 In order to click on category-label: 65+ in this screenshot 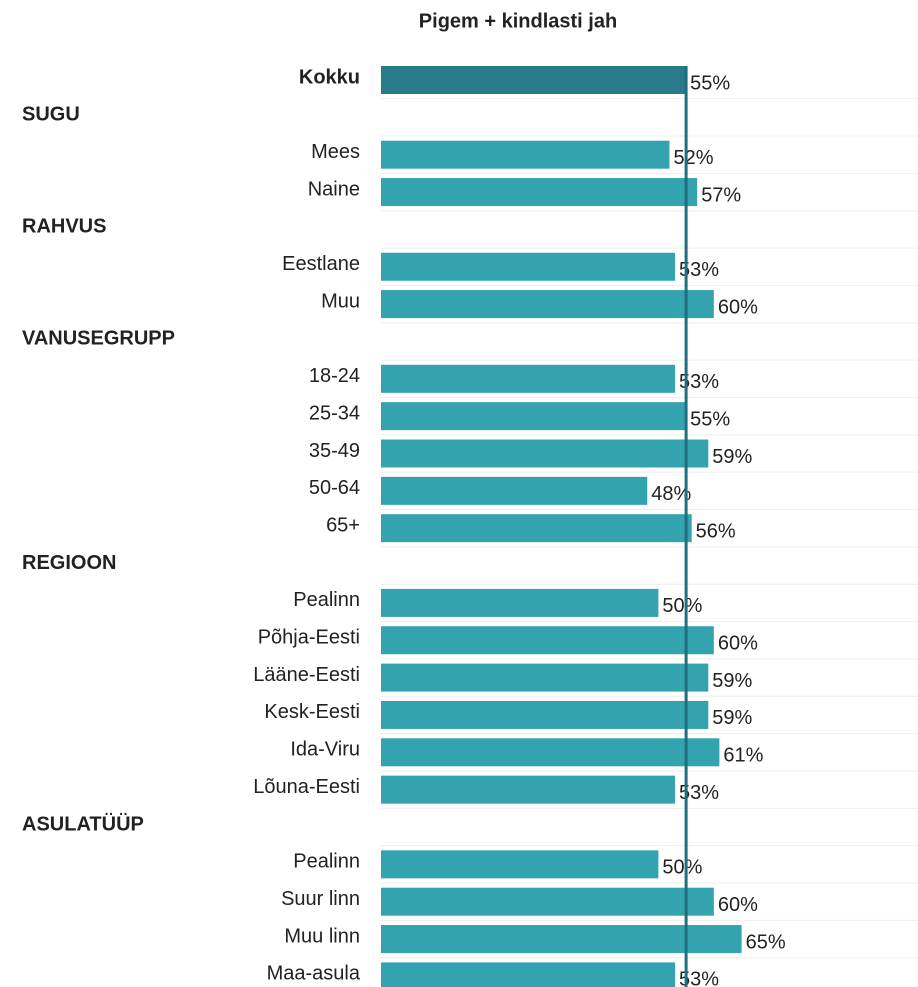, I will do `click(343, 525)`.